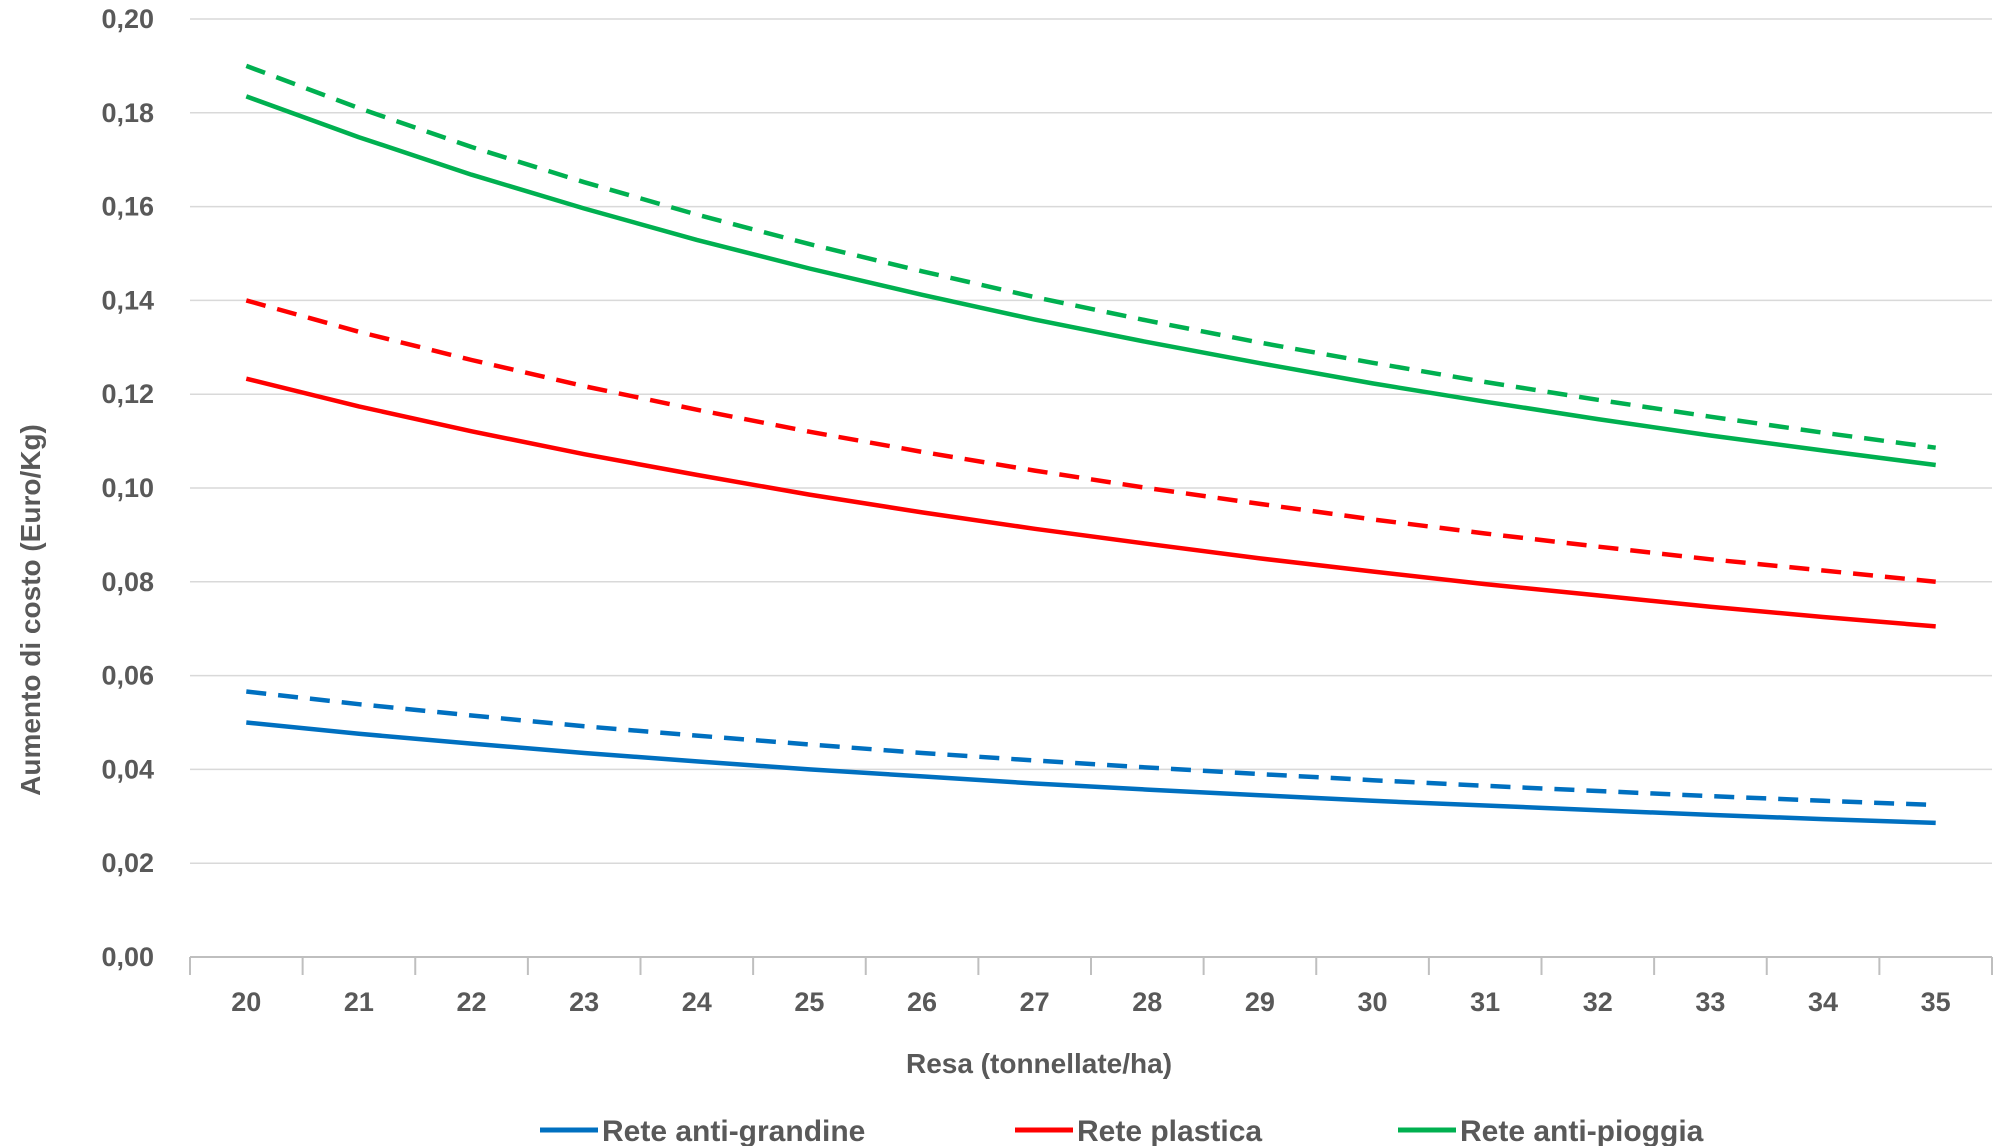  What do you see at coordinates (1091, 965) in the screenshot?
I see `x-axis` at bounding box center [1091, 965].